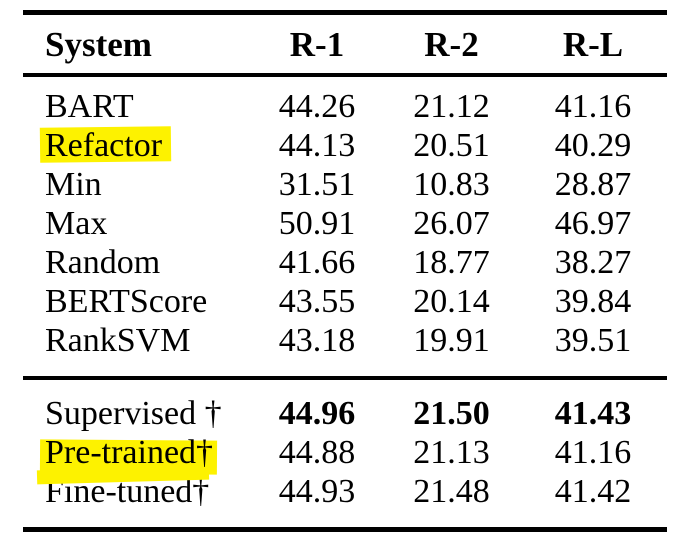 The width and height of the screenshot is (694, 559). I want to click on r2-cell: 26.07, so click(451, 223).